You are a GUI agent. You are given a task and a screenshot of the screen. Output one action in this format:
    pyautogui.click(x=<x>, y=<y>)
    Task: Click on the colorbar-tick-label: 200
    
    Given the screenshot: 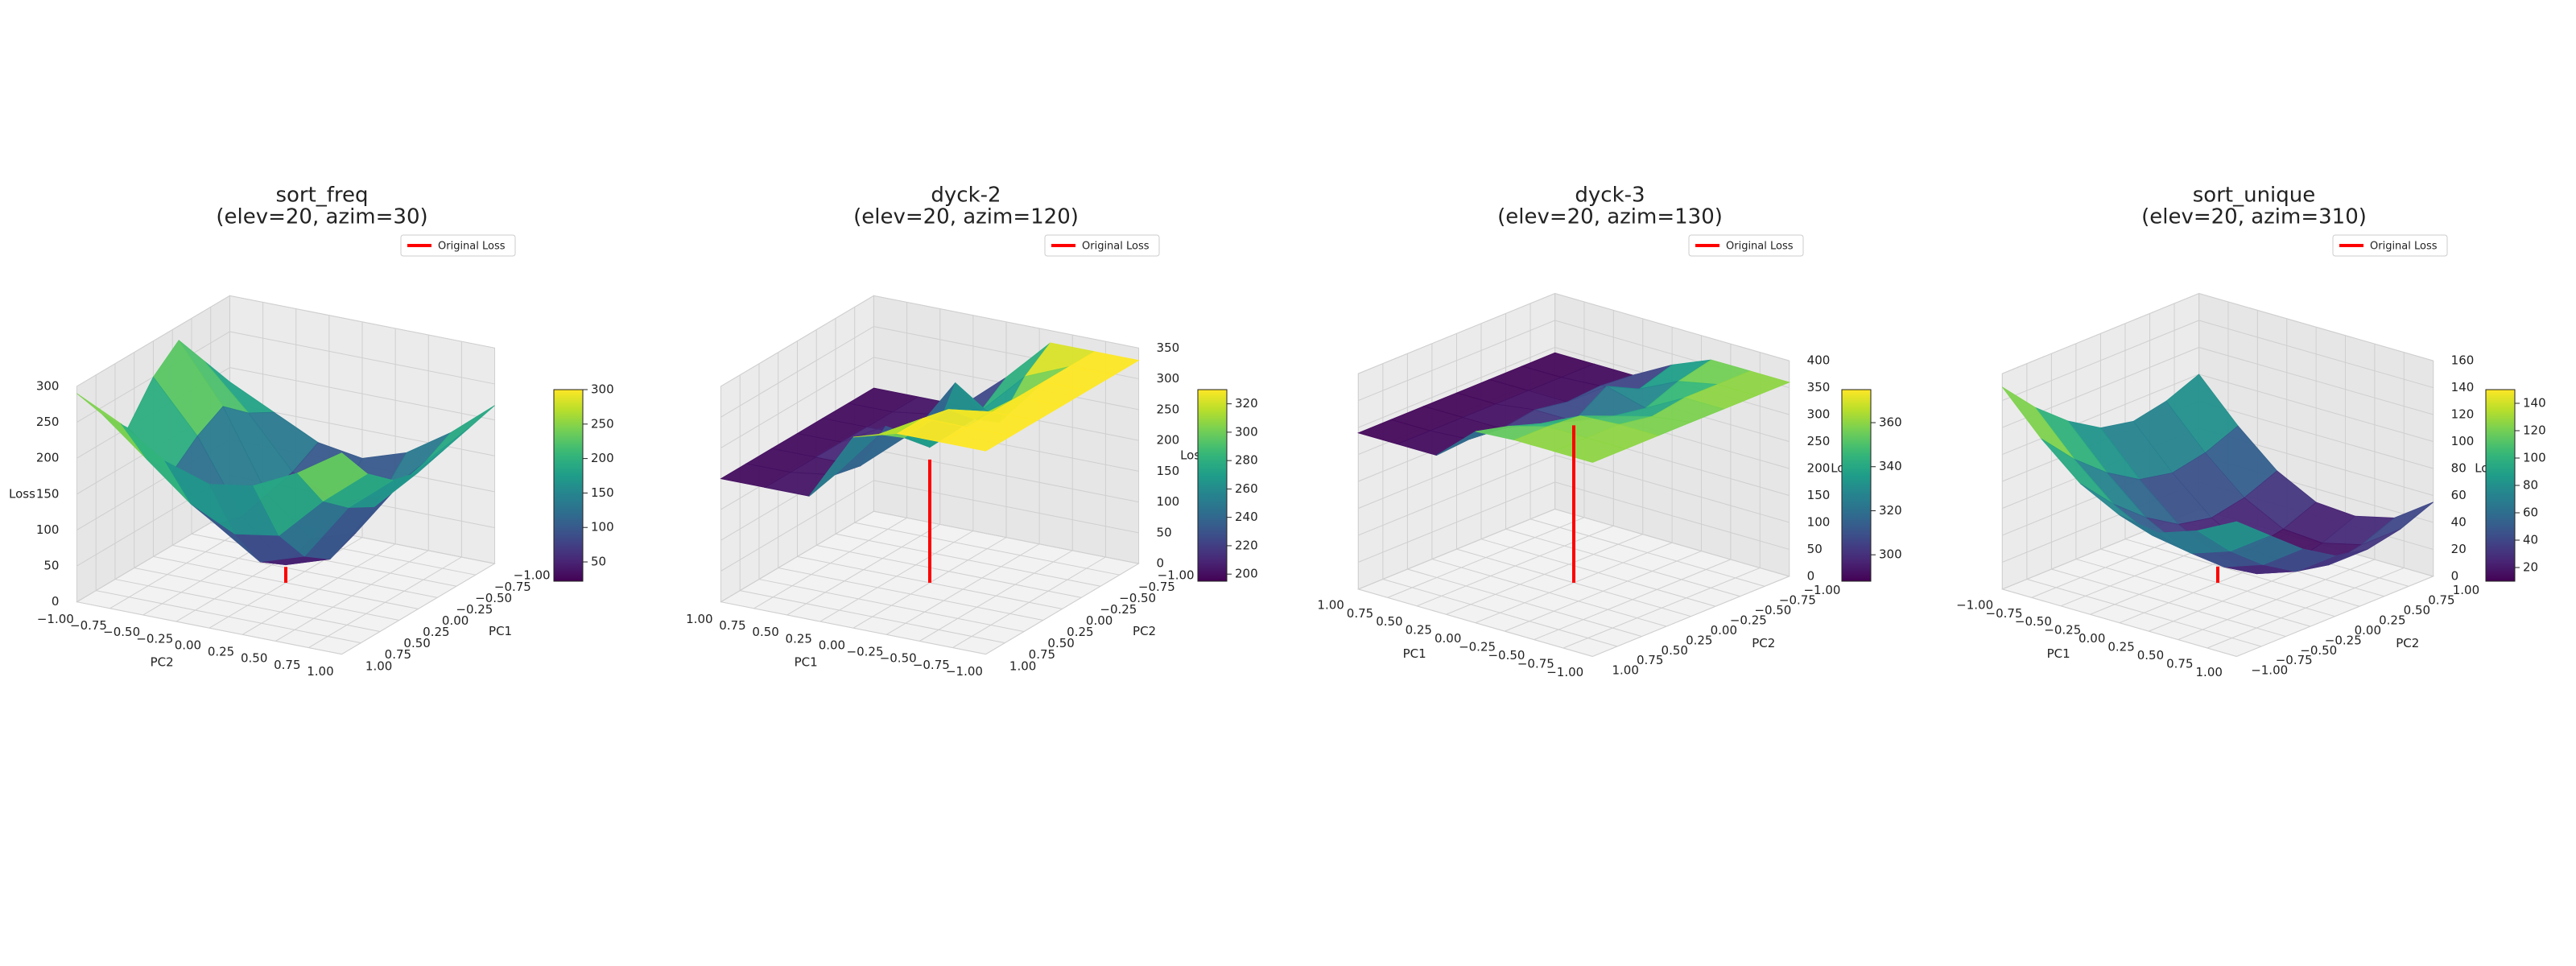 What is the action you would take?
    pyautogui.click(x=602, y=458)
    